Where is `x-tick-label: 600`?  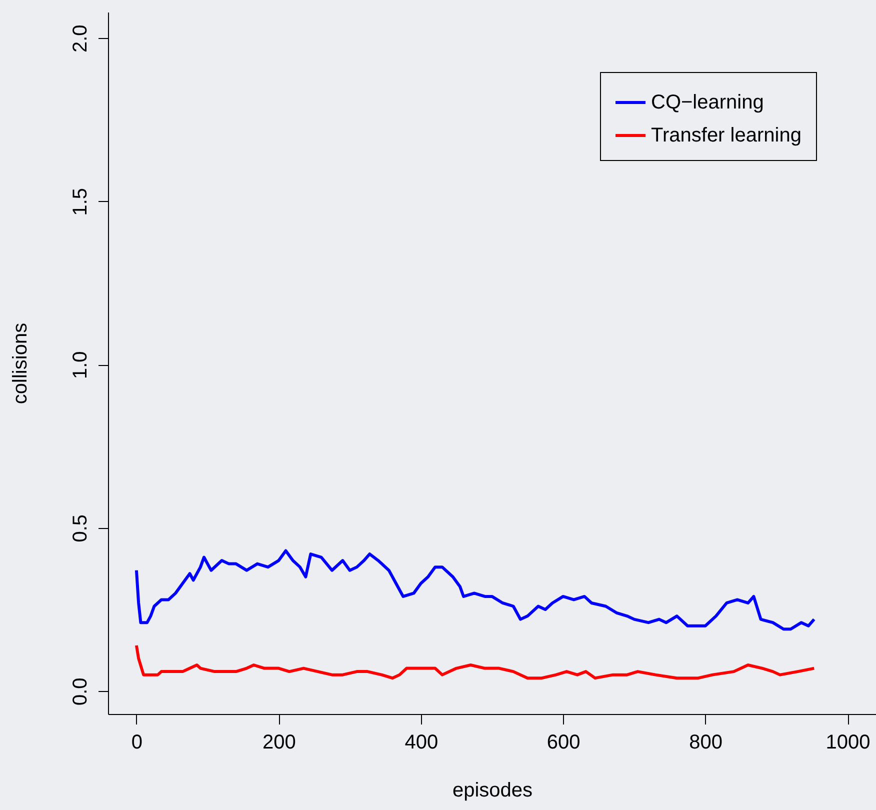
x-tick-label: 600 is located at coordinates (563, 743).